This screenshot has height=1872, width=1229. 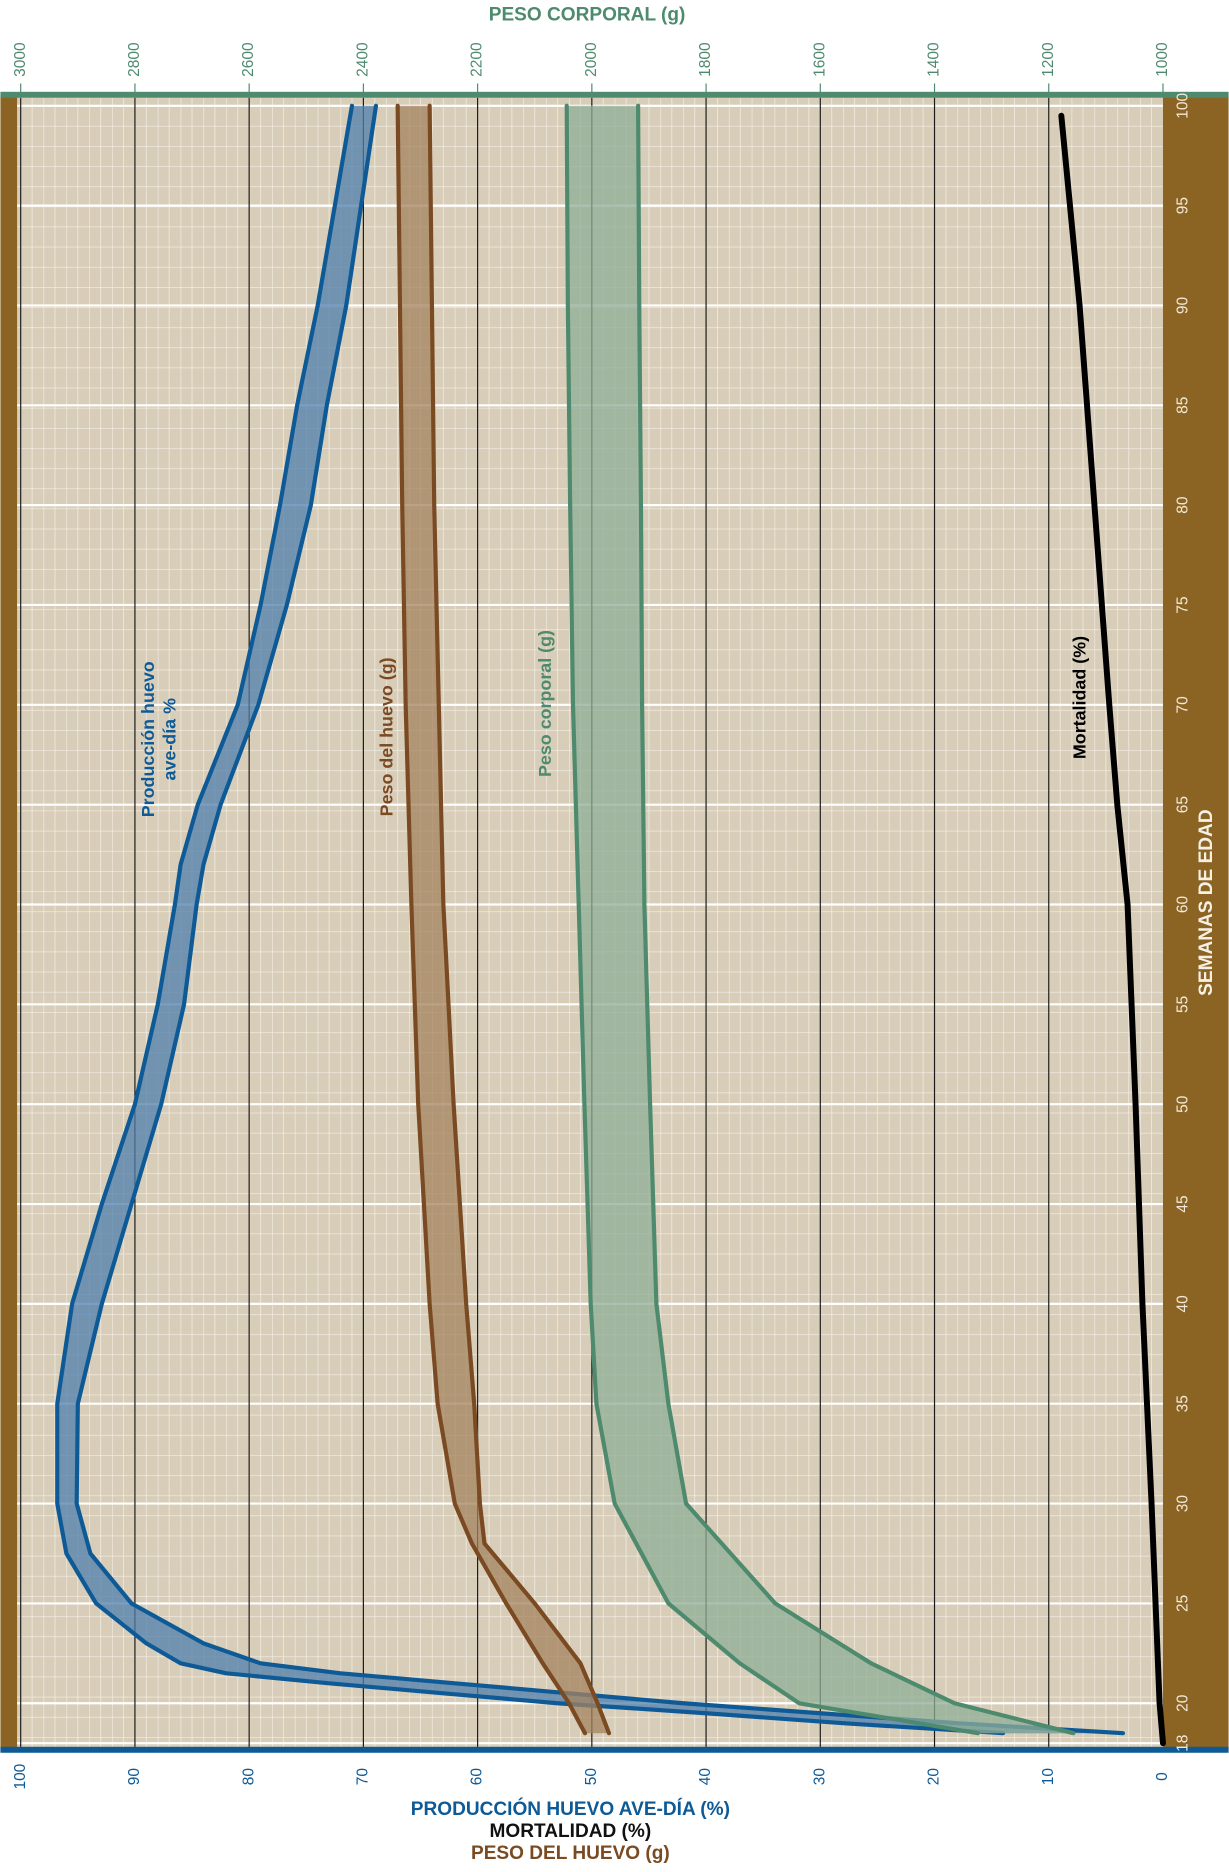 I want to click on y2-tick-label: 2200, so click(x=477, y=59).